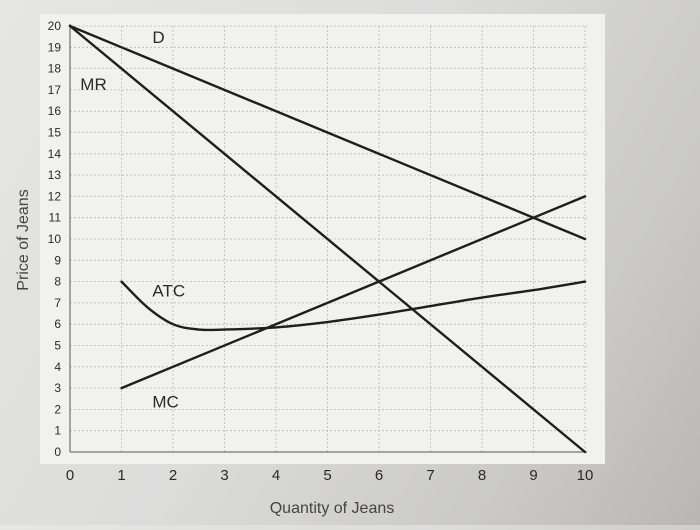  Describe the element at coordinates (55, 26) in the screenshot. I see `y-tick-label: 20` at that location.